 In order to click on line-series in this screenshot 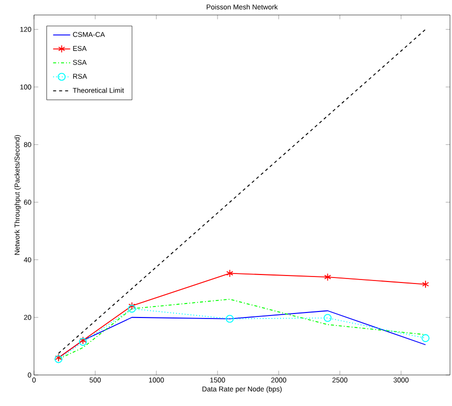, I will do `click(242, 329)`.